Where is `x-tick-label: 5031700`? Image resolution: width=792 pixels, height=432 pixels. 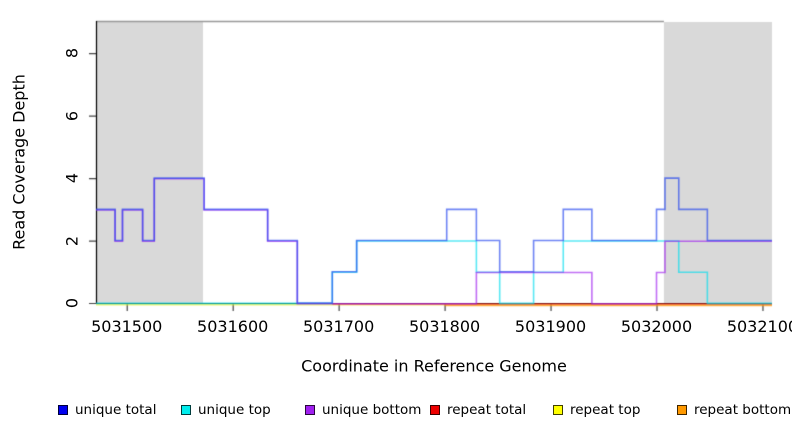 x-tick-label: 5031700 is located at coordinates (338, 326).